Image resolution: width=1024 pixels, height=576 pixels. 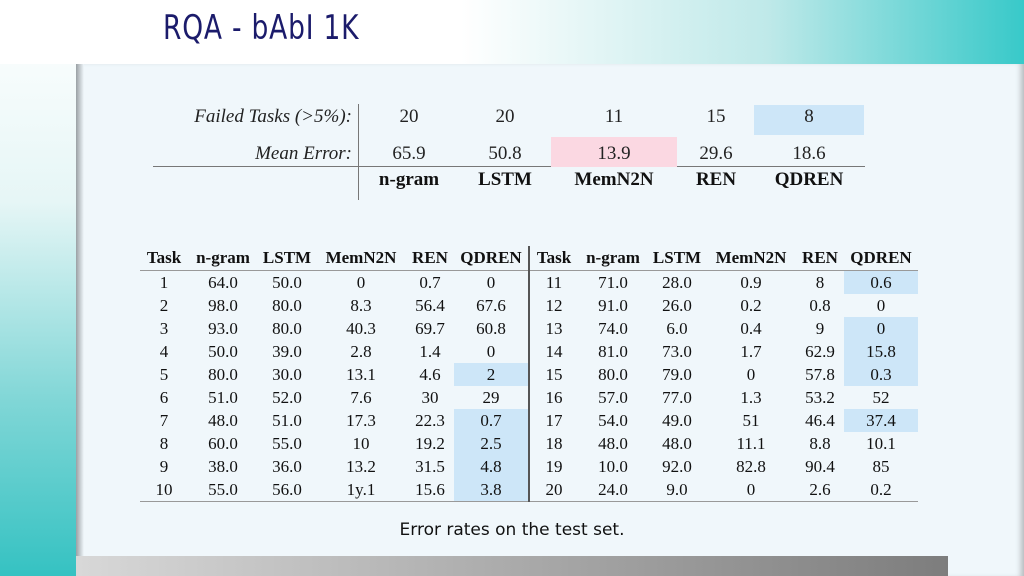 I want to click on table-row: 2 98.0 80.0 8.3 56.4 67.6 12 91.0 26.0 0.2 0.8 0, so click(x=529, y=305).